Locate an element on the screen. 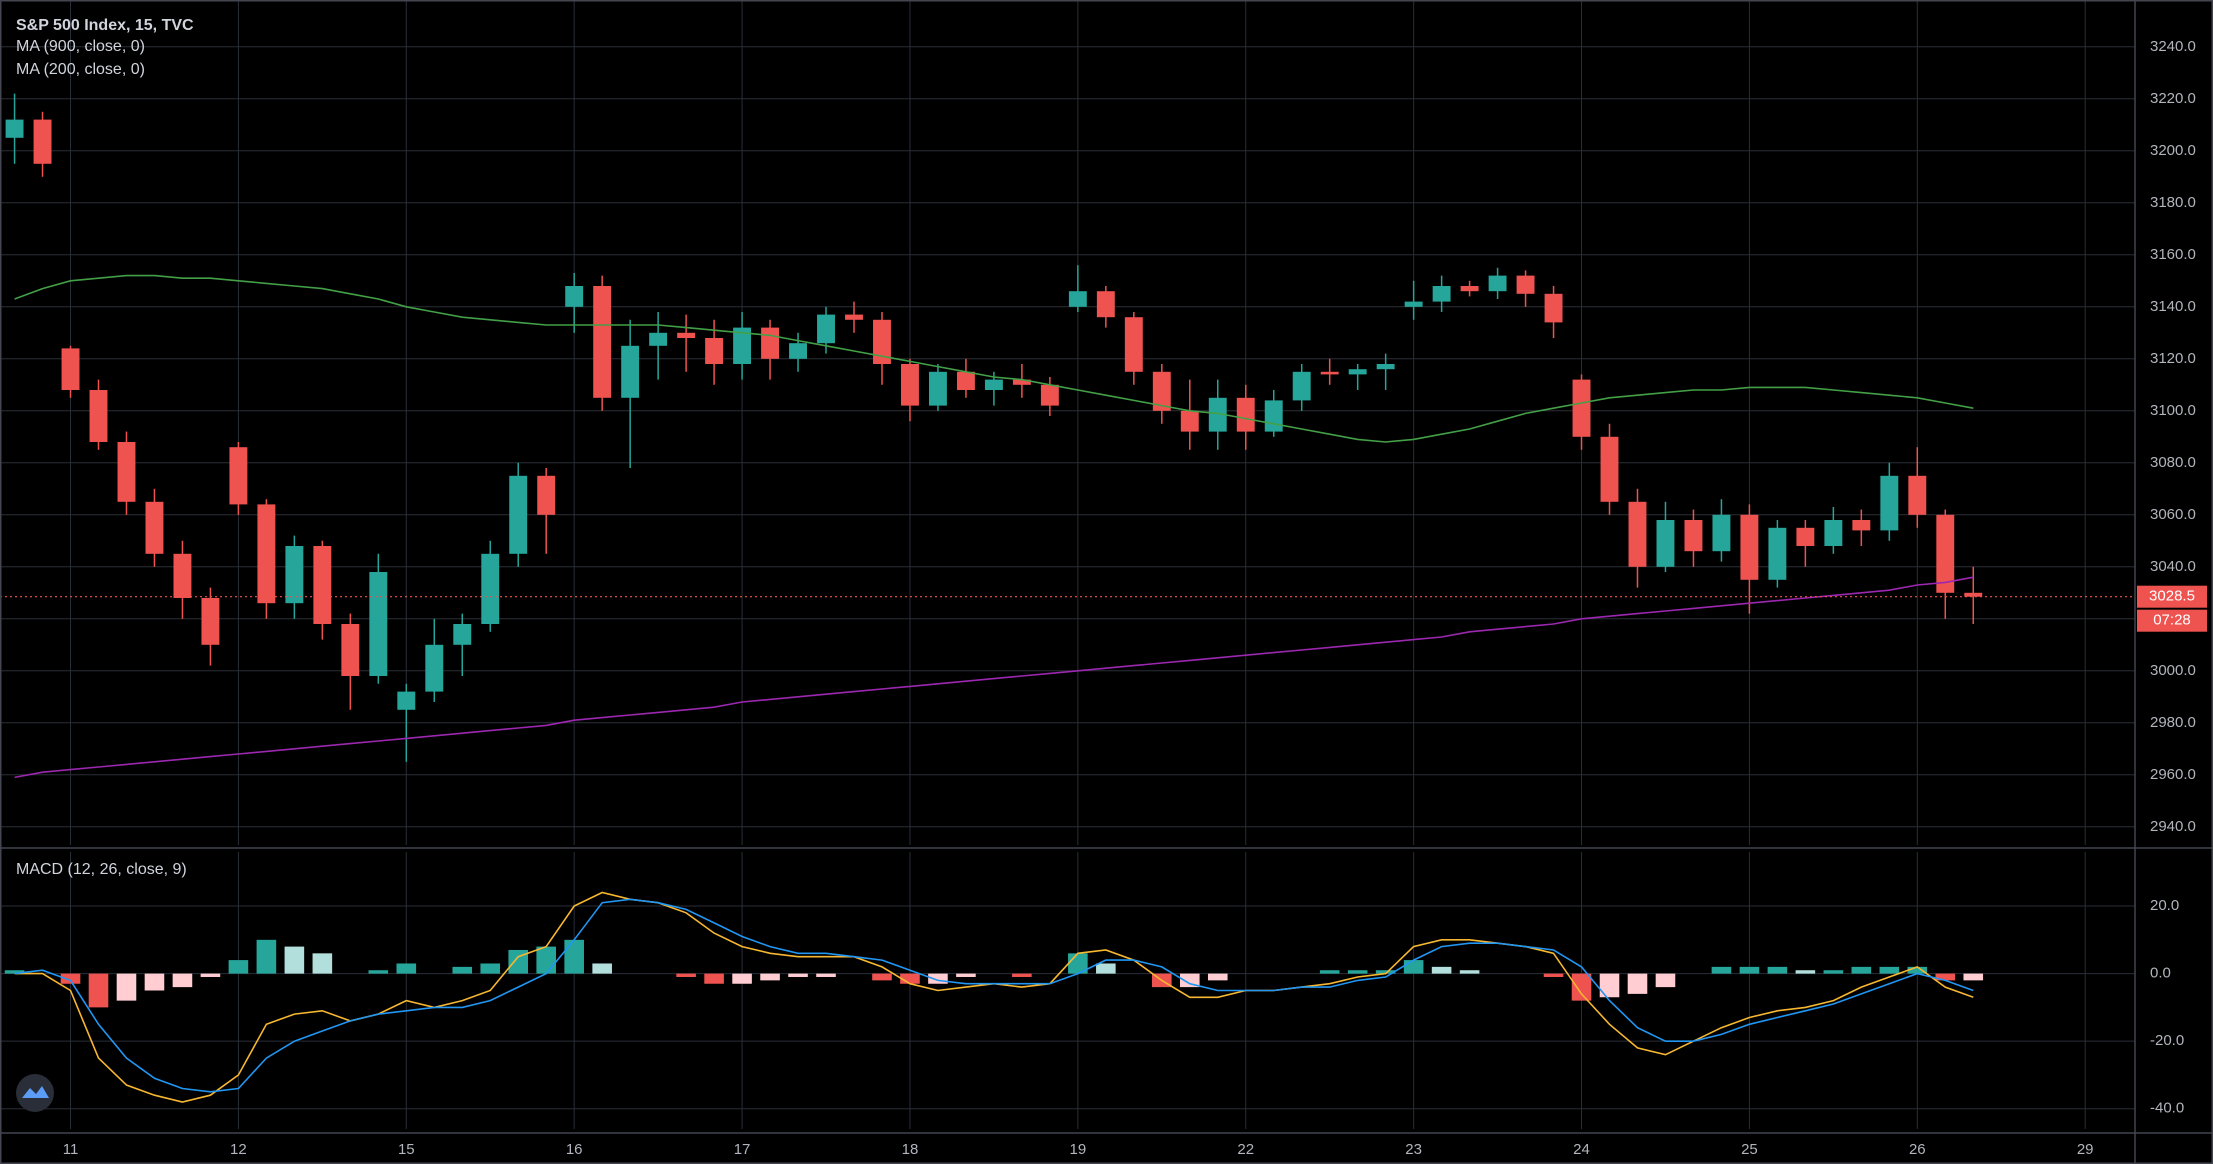 The width and height of the screenshot is (2213, 1164). x-tick-label: 11 is located at coordinates (71, 1149).